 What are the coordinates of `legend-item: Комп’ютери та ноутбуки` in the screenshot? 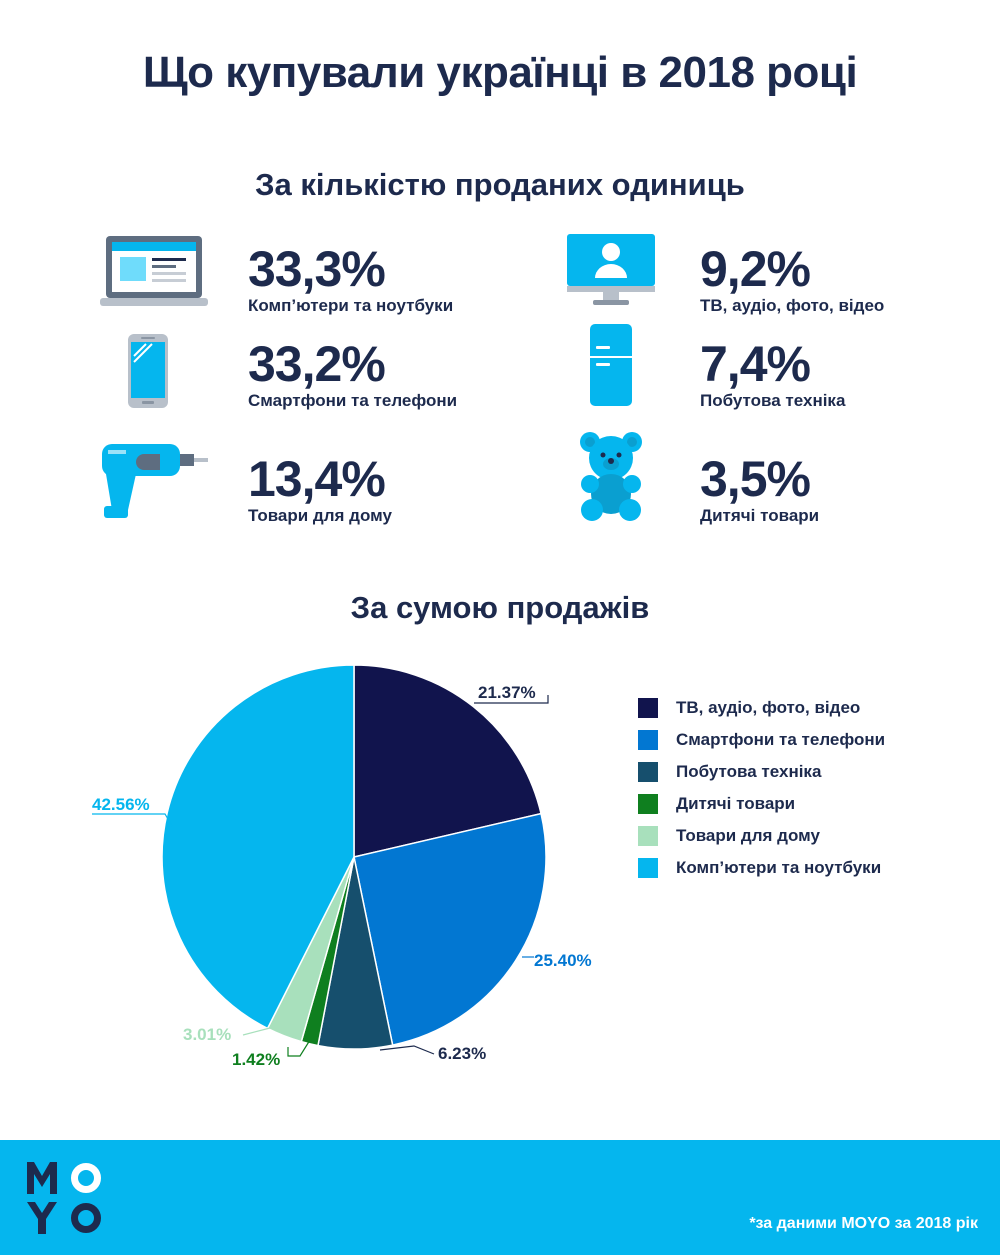 It's located at (761, 868).